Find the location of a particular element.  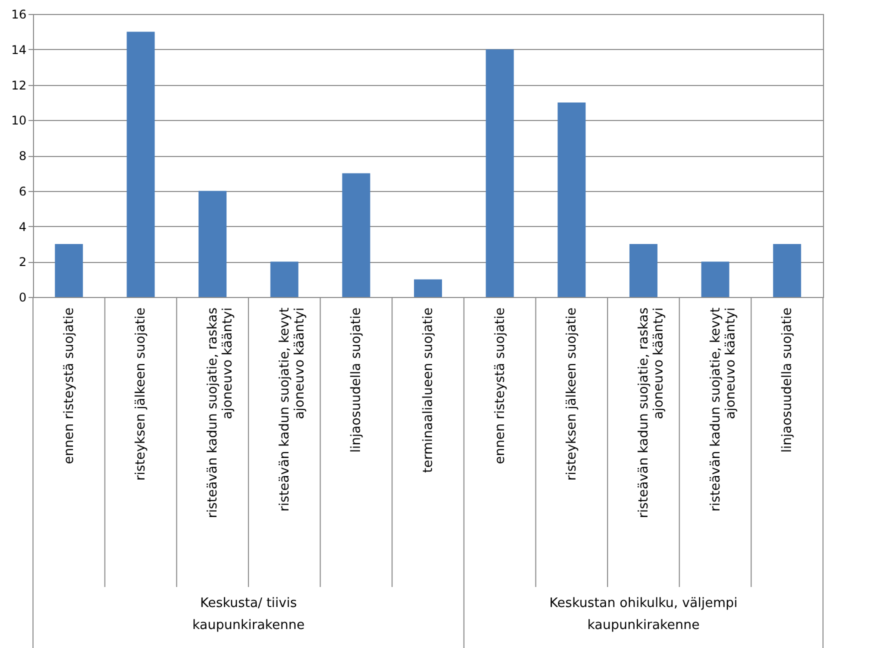

text: Keskustan ohikulku, väljempi kaupunkirakenne is located at coordinates (643, 614).